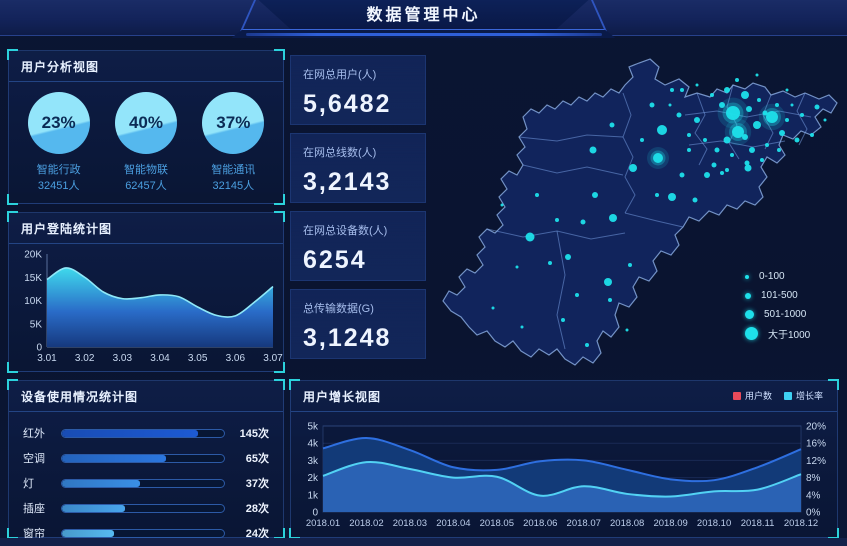 The image size is (847, 546). What do you see at coordinates (254, 434) in the screenshot?
I see `bar-value: 145次` at bounding box center [254, 434].